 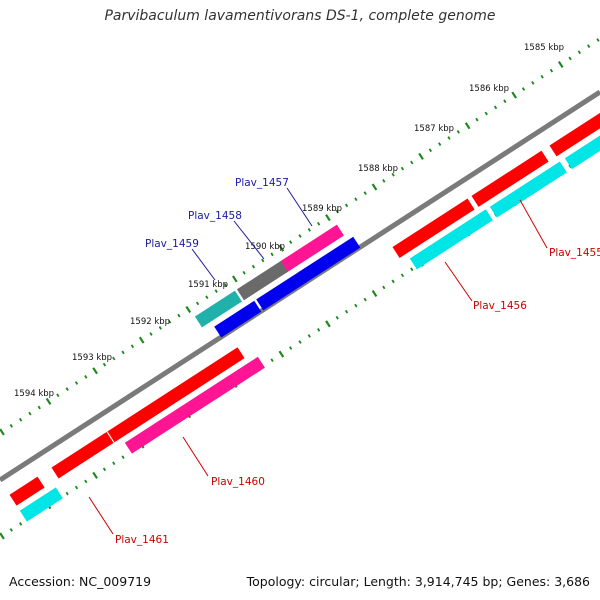 I want to click on scale-label: 1587 kbp, so click(x=434, y=129).